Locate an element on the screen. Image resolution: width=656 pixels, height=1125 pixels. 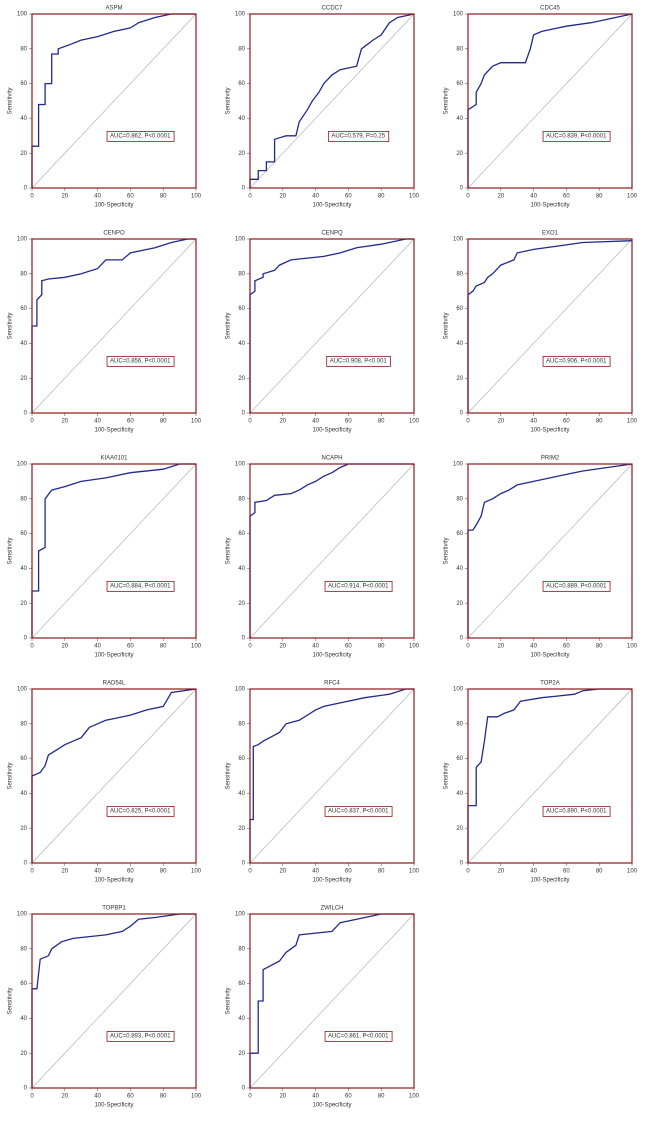
auc-annotation: AUC=0.825, P<0.0001 is located at coordinates (140, 811).